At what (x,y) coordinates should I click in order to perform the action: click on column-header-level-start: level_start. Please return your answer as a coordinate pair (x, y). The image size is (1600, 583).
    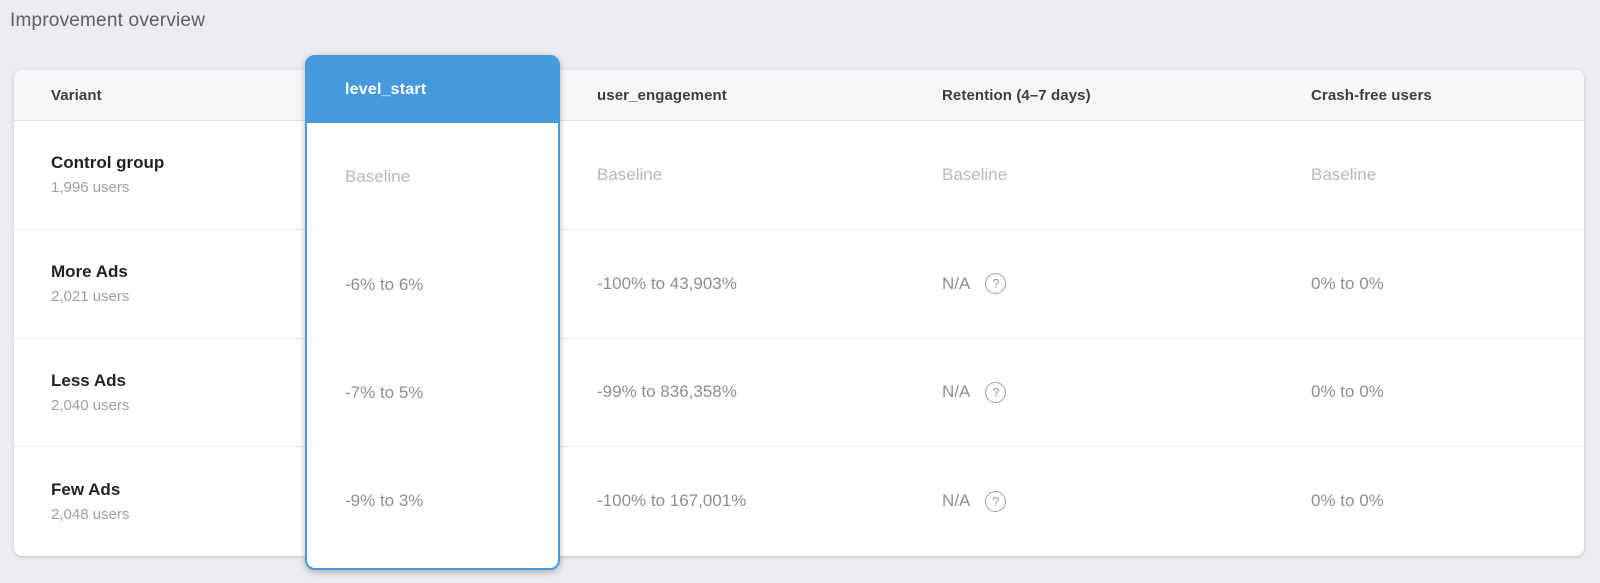
    Looking at the image, I should click on (432, 90).